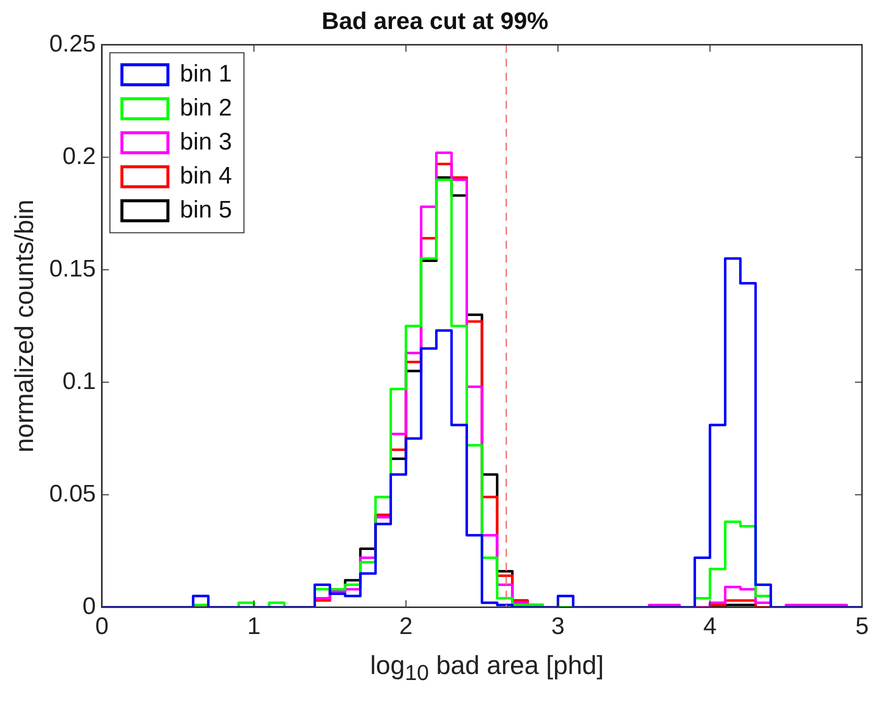  I want to click on y-axis-title: normalized counts/bin, so click(23, 326).